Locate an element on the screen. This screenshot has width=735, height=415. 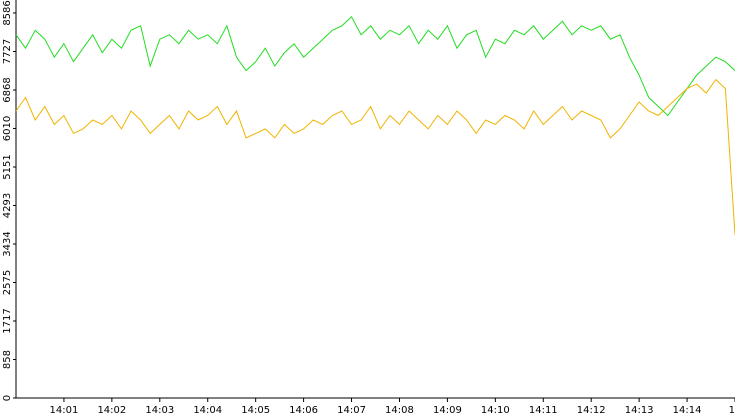
y-tick-label: 858 is located at coordinates (7, 359).